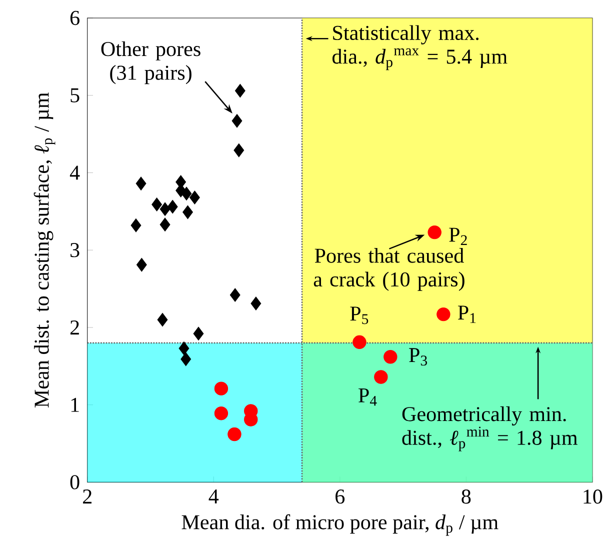 The width and height of the screenshot is (610, 558). Describe the element at coordinates (467, 315) in the screenshot. I see `annotation: P$_{1}$` at that location.